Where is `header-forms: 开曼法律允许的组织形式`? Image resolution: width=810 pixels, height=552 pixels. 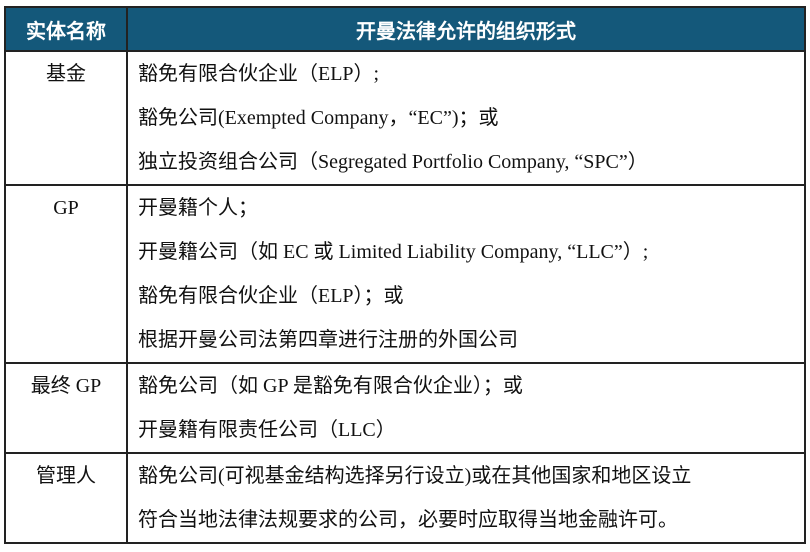 header-forms: 开曼法律允许的组织形式 is located at coordinates (466, 29).